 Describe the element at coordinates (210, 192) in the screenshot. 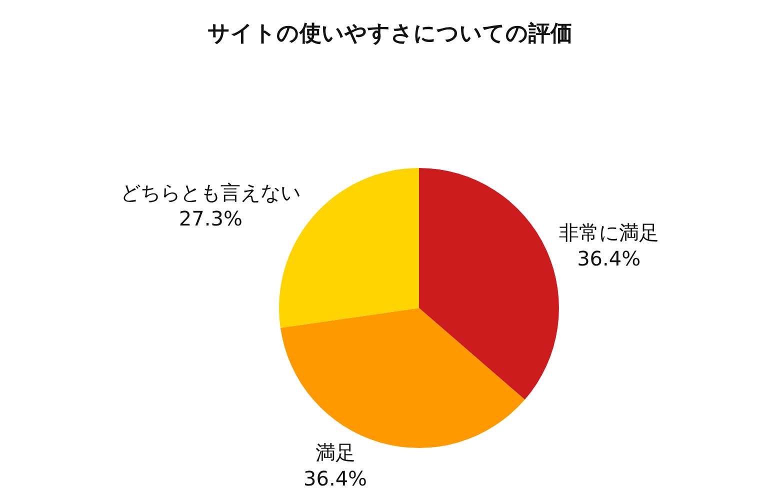

I see `slice-label: どちらとも言えない` at that location.